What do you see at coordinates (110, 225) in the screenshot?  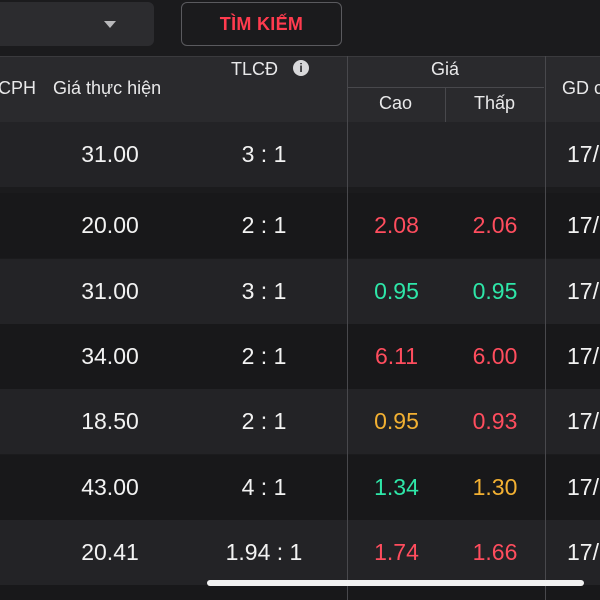 I see `strike-price-cell: 20.00` at bounding box center [110, 225].